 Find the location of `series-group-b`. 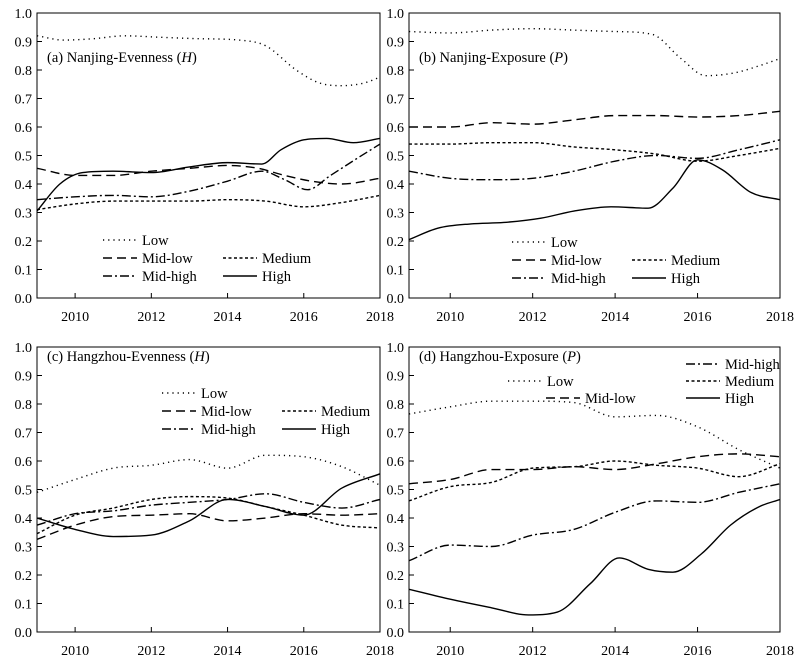

series-group-b is located at coordinates (594, 134).